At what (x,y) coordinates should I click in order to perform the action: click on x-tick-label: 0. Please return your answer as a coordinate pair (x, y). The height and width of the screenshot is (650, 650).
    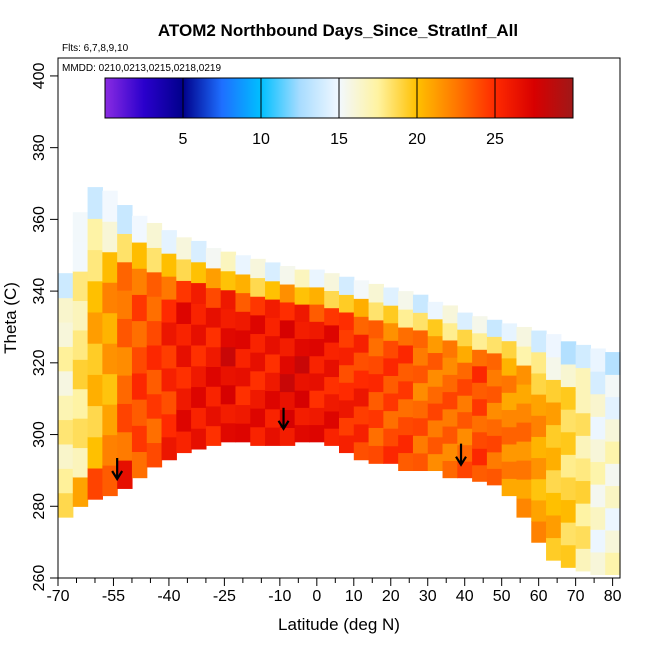
    Looking at the image, I should click on (316, 596).